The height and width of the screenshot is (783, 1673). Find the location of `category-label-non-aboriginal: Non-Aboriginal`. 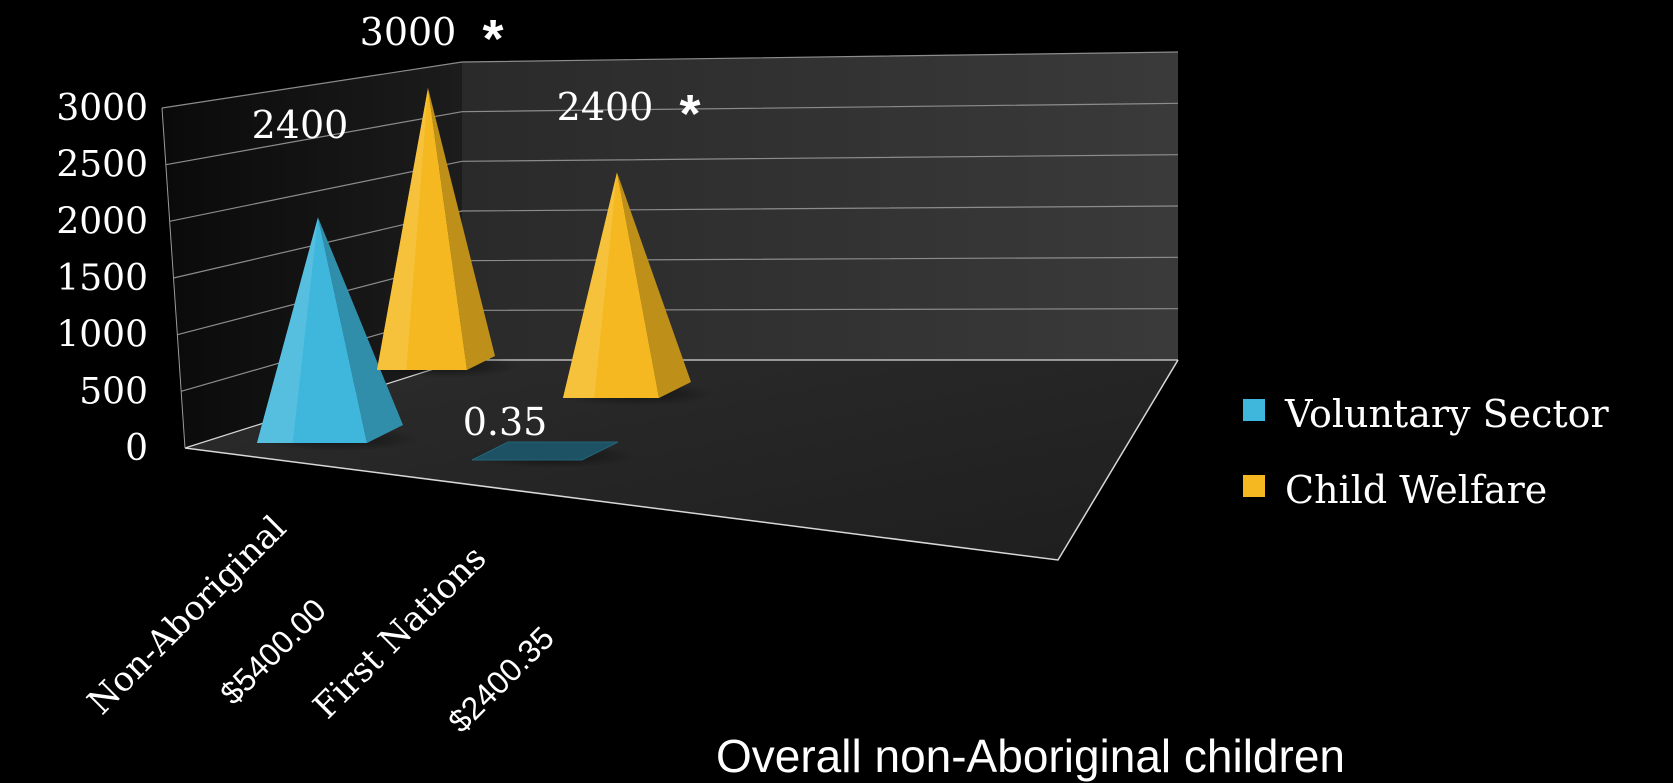

category-label-non-aboriginal: Non-Aboriginal is located at coordinates (187, 615).